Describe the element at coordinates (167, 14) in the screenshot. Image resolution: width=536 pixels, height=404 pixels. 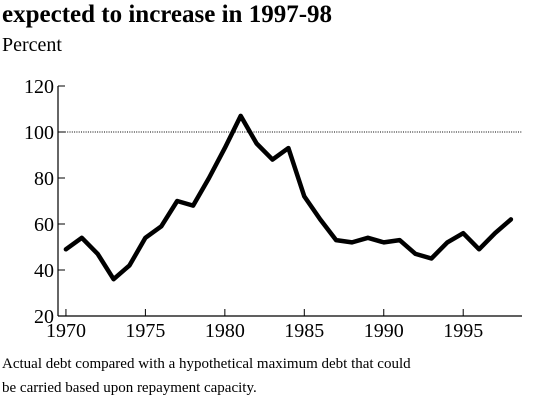
I see `chart-title: expected to increase in 1997-98` at that location.